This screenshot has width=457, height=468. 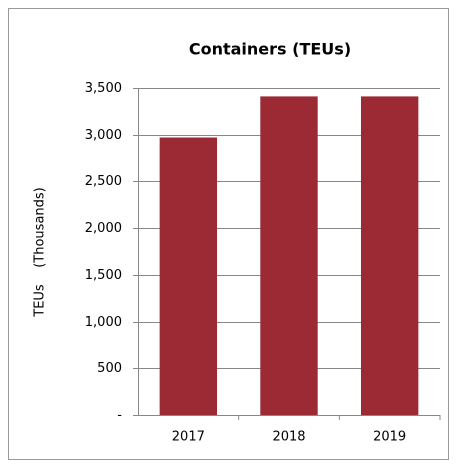 I want to click on y-tick-label: 500, so click(x=109, y=368).